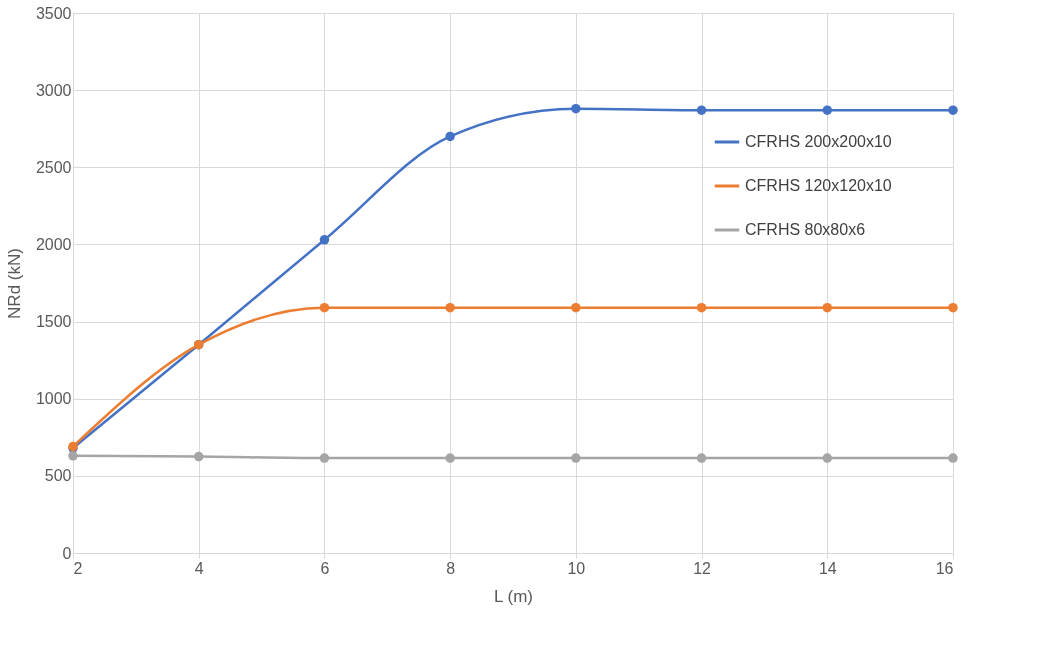 This screenshot has width=1038, height=661. What do you see at coordinates (702, 568) in the screenshot?
I see `x-tick-label: 12` at bounding box center [702, 568].